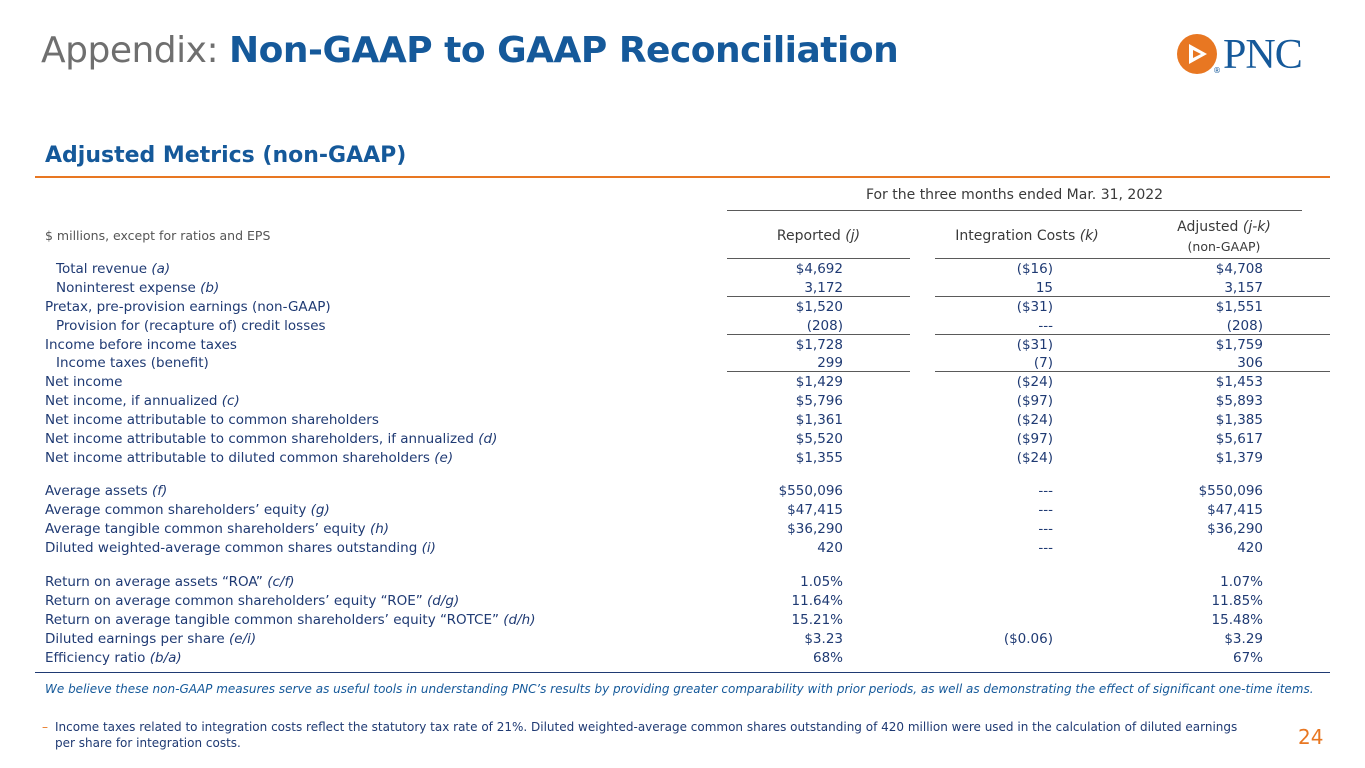 This screenshot has height=768, width=1365. What do you see at coordinates (823, 288) in the screenshot?
I see `reported-value: 3,172` at bounding box center [823, 288].